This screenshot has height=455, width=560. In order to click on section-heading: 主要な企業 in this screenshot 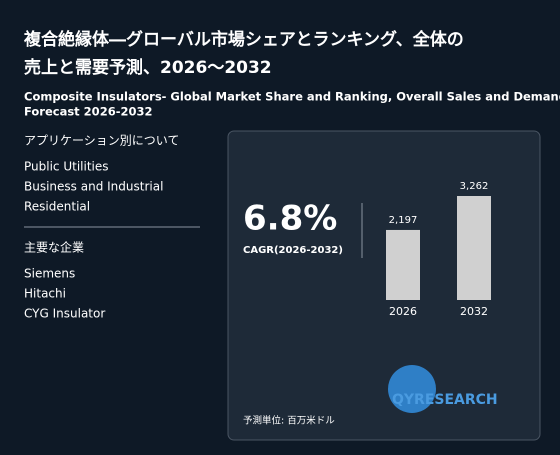, I will do `click(54, 247)`.